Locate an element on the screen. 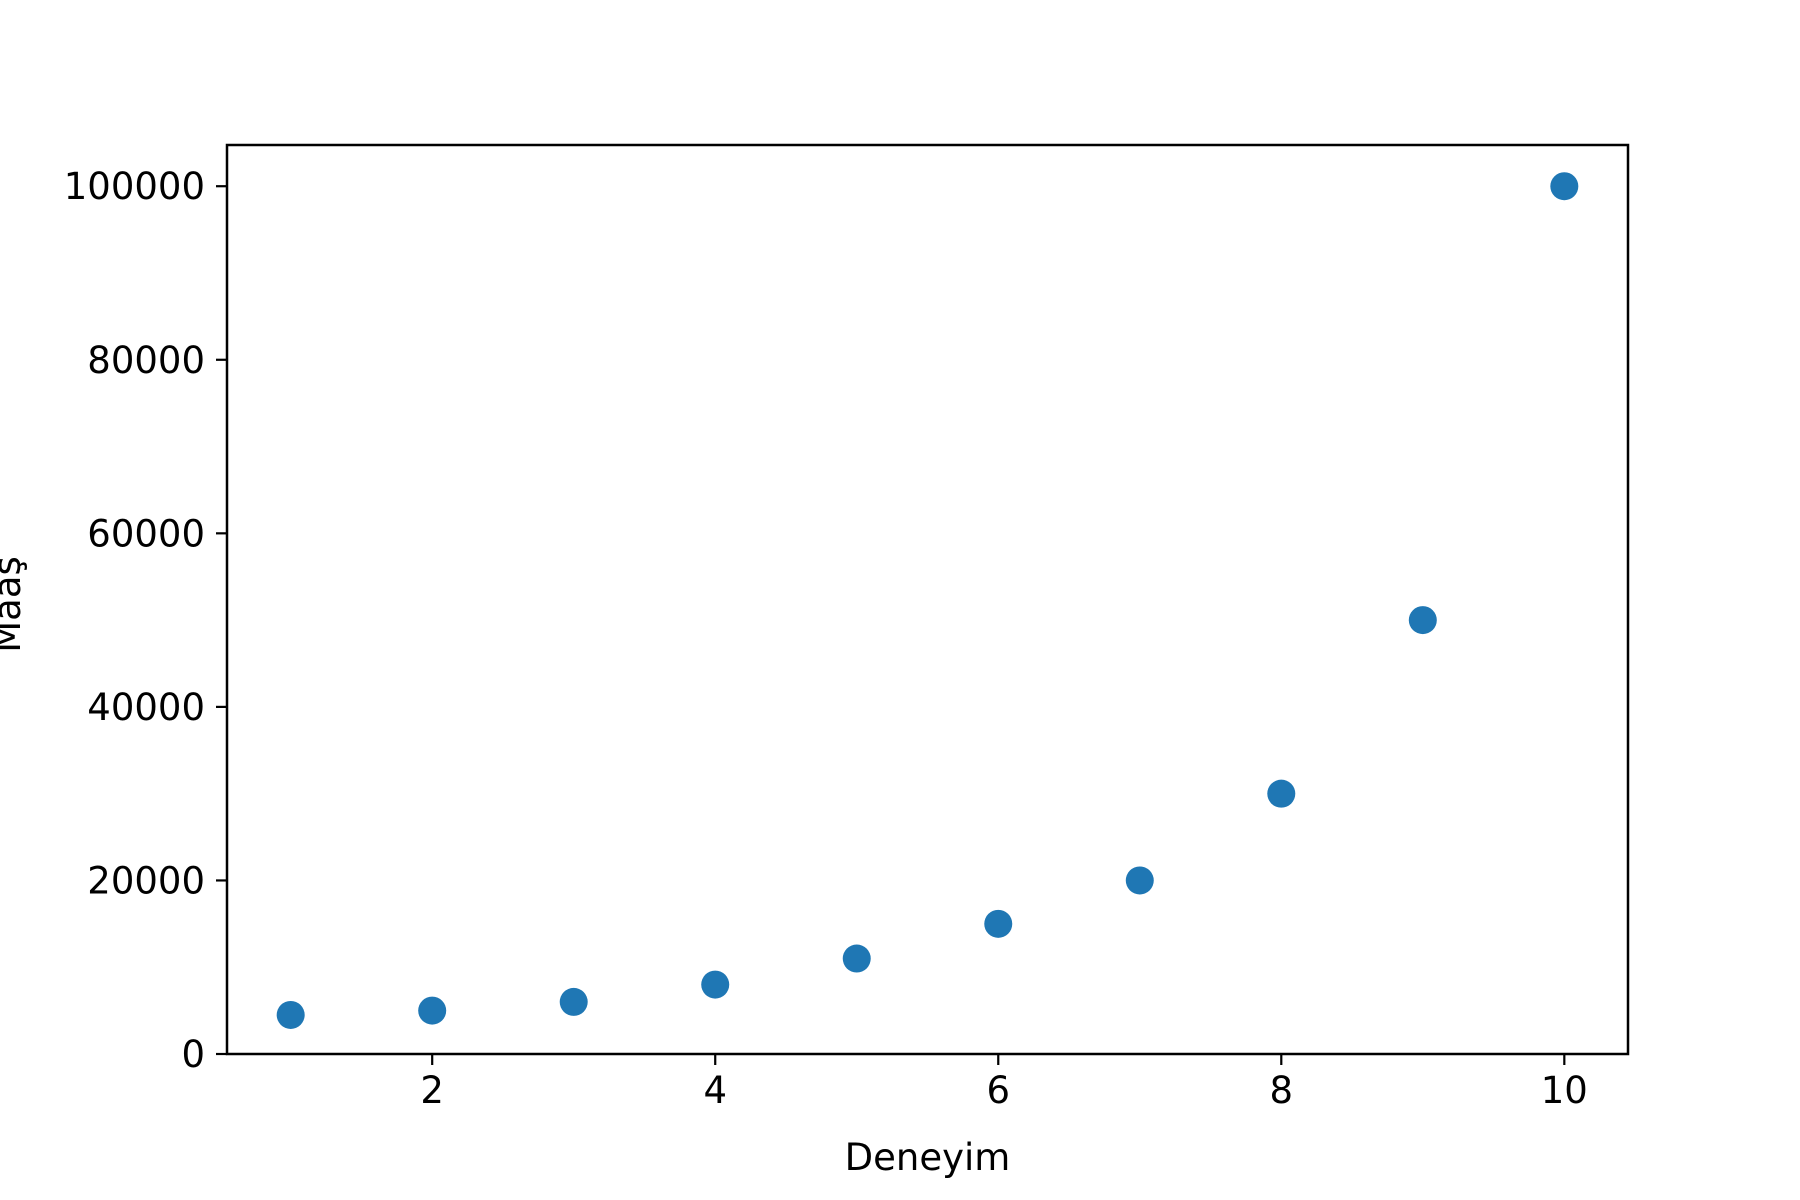 The width and height of the screenshot is (1800, 1200). x-tick-label: 6 is located at coordinates (998, 1090).